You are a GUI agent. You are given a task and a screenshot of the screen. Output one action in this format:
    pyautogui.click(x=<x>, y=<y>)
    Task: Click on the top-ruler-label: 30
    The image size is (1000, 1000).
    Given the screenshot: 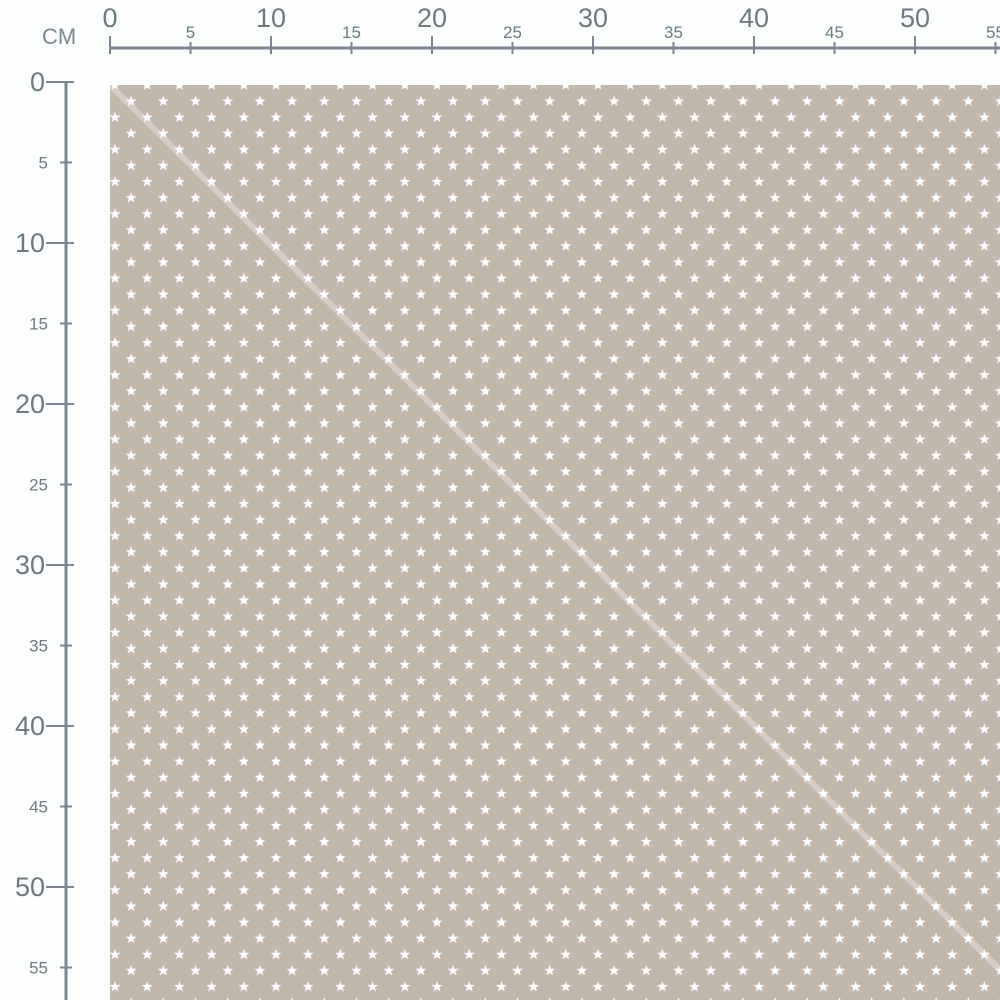 What is the action you would take?
    pyautogui.click(x=593, y=18)
    